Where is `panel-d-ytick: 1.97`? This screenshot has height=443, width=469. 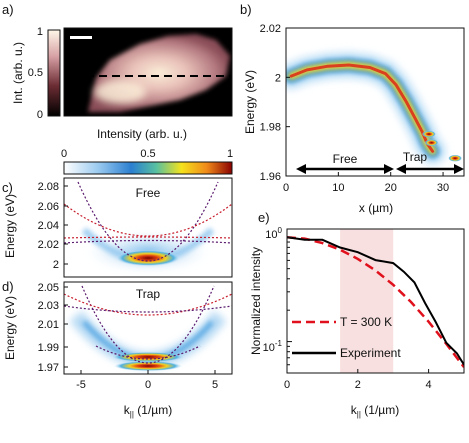
panel-d-ytick: 1.97 is located at coordinates (48, 368).